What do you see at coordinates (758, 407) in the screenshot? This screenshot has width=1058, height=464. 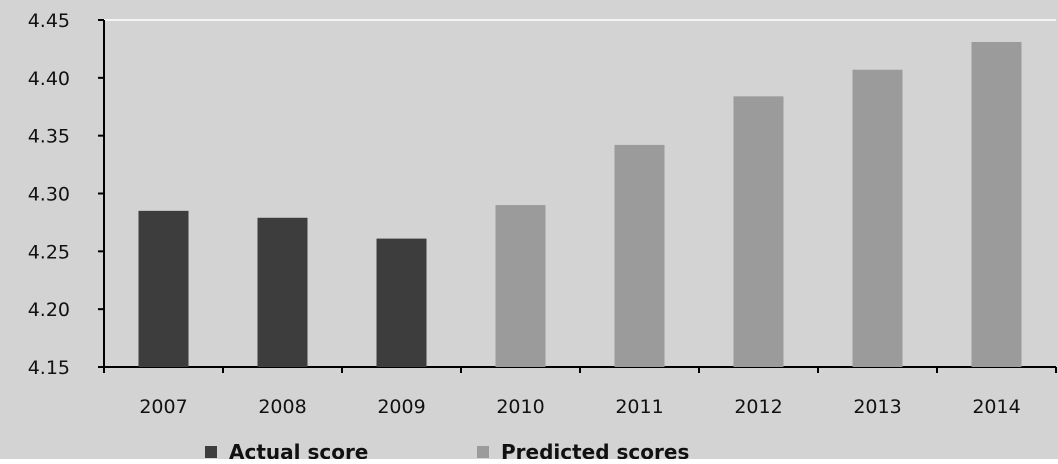 I see `x-tick-label: 2012` at bounding box center [758, 407].